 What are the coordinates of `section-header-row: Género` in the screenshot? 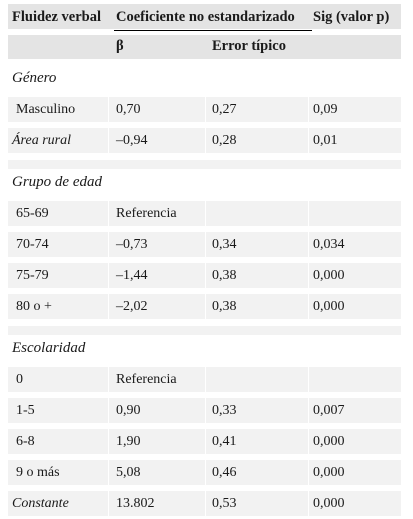 It's located at (204, 78).